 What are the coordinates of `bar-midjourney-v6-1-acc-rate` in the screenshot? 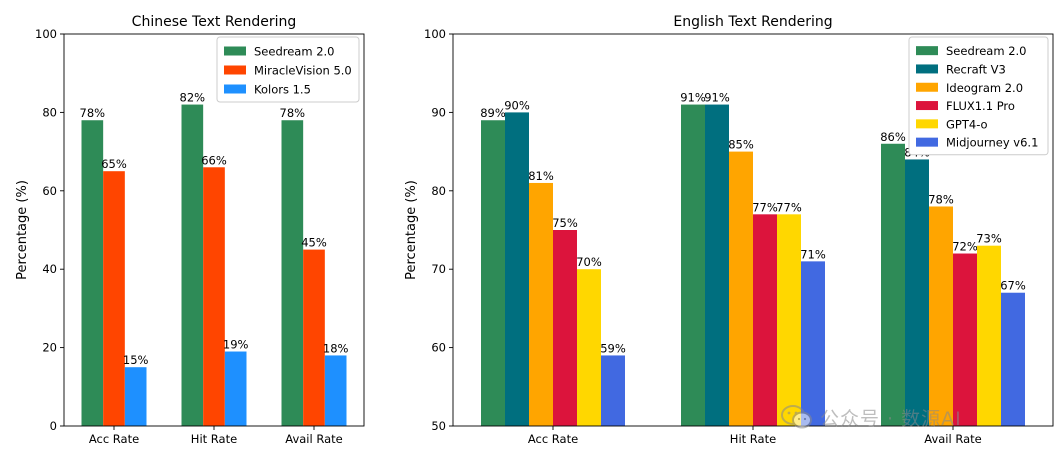 It's located at (613, 390).